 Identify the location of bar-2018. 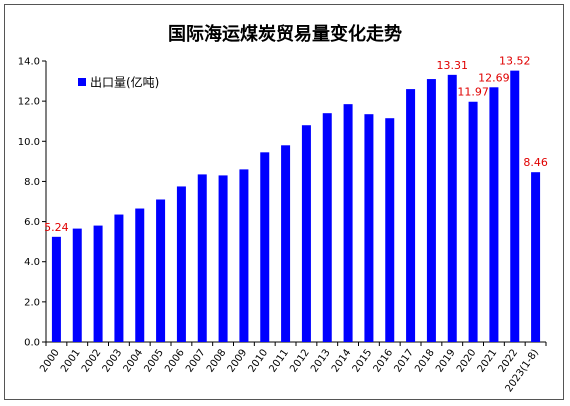
(431, 211).